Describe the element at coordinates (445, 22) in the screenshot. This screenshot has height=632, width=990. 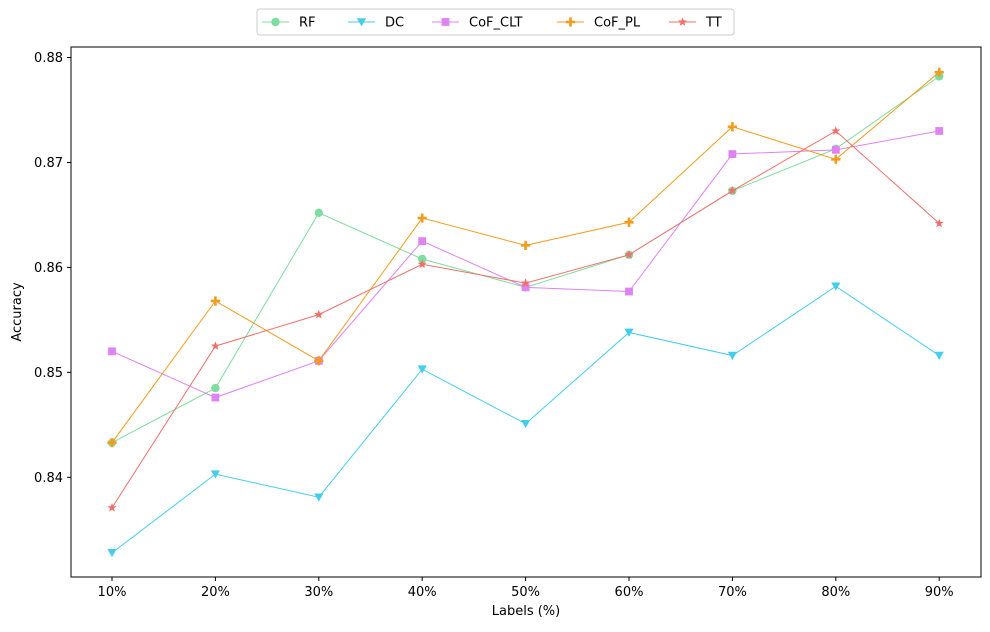
I see `legend-marker-cof-clt` at that location.